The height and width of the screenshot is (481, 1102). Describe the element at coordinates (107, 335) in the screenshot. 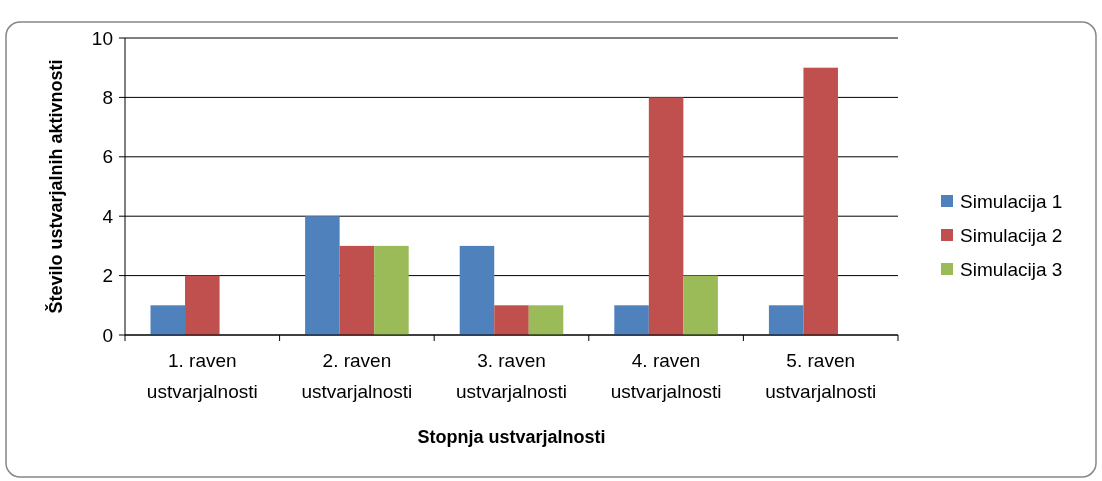

I see `y-tick-label: 0` at that location.